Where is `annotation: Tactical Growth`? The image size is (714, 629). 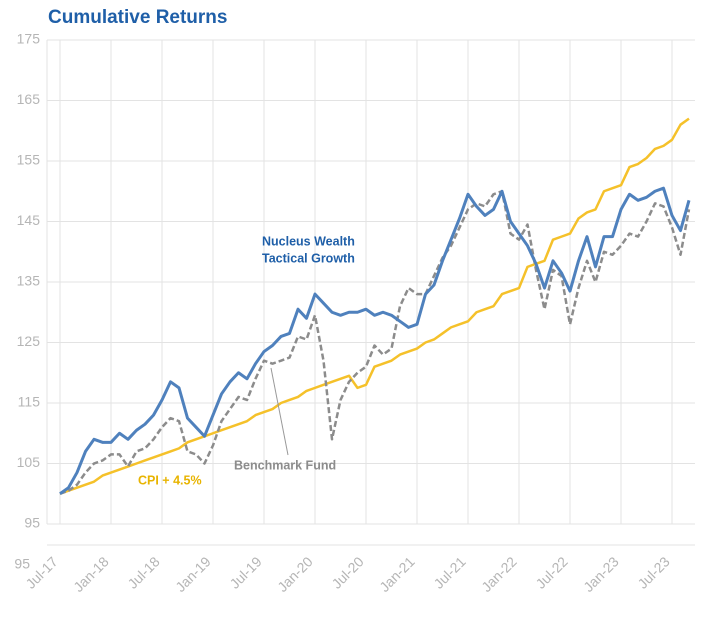 annotation: Tactical Growth is located at coordinates (308, 258).